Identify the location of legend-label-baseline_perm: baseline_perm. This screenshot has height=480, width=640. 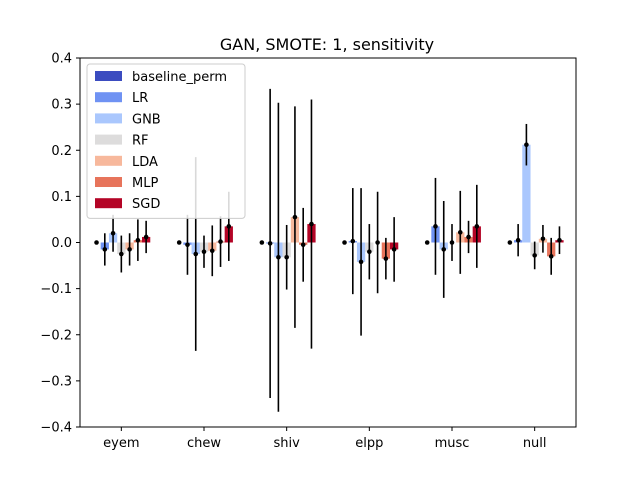
(179, 77).